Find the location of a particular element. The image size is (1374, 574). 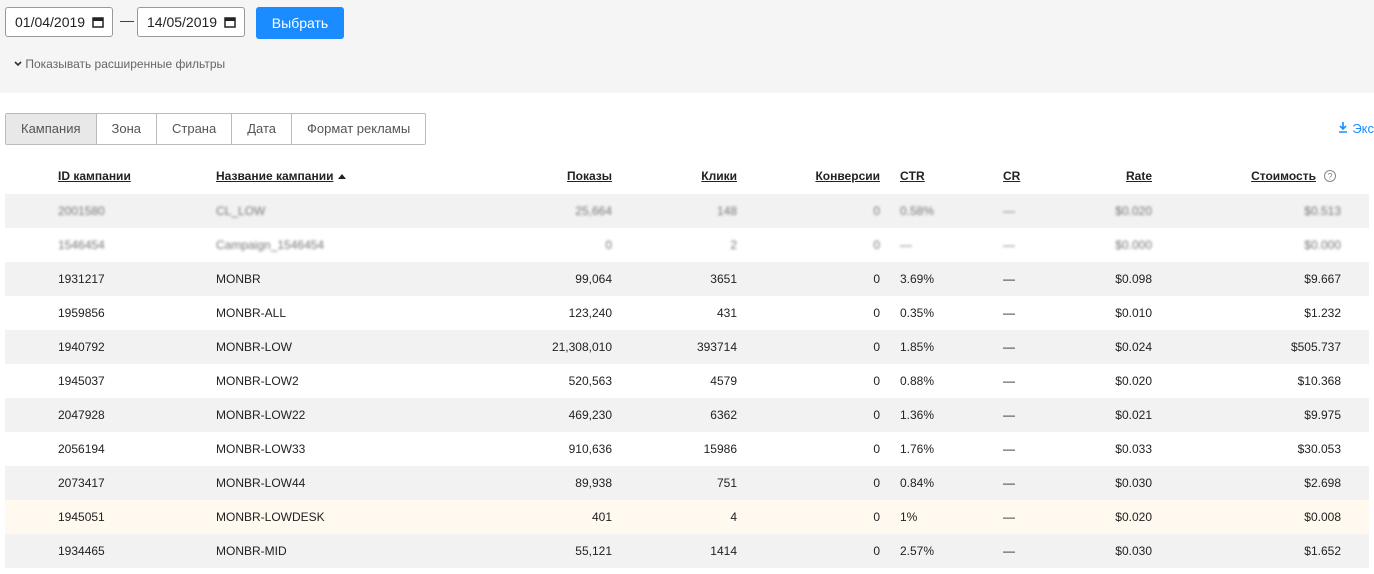

table-cell: MONBR-ALL is located at coordinates (251, 313).